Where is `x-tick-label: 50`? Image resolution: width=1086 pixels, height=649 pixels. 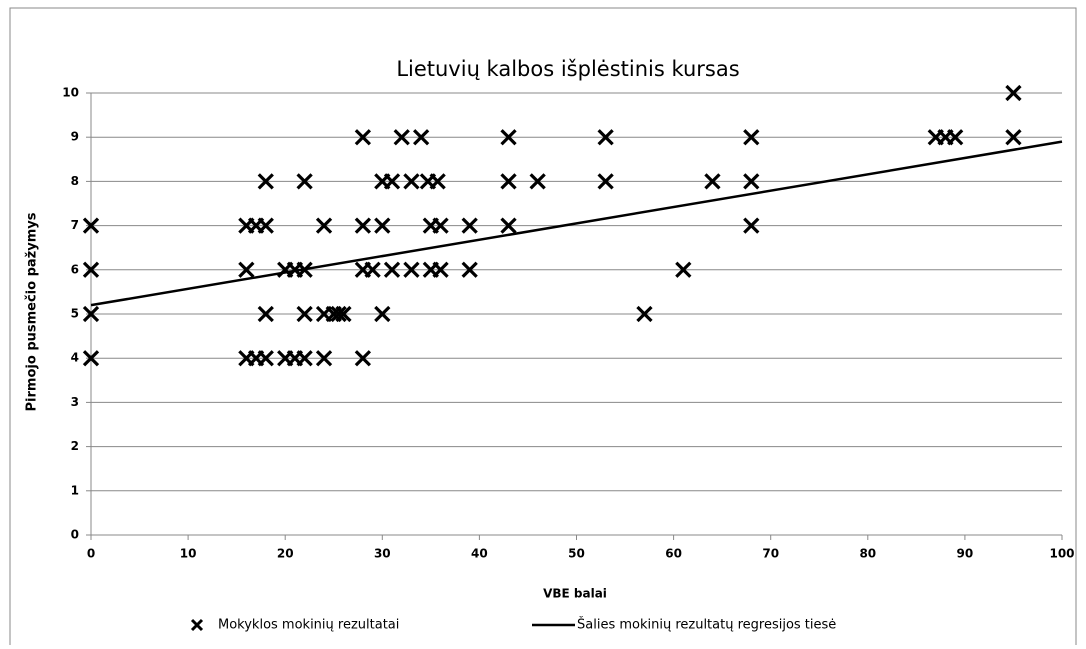
x-tick-label: 50 is located at coordinates (576, 554).